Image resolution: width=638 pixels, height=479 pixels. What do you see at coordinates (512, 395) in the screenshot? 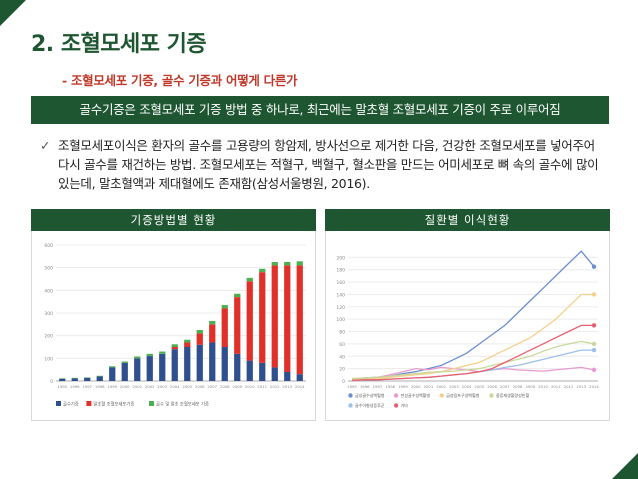
I see `legend-label: 중증재생불량성빈혈` at bounding box center [512, 395].